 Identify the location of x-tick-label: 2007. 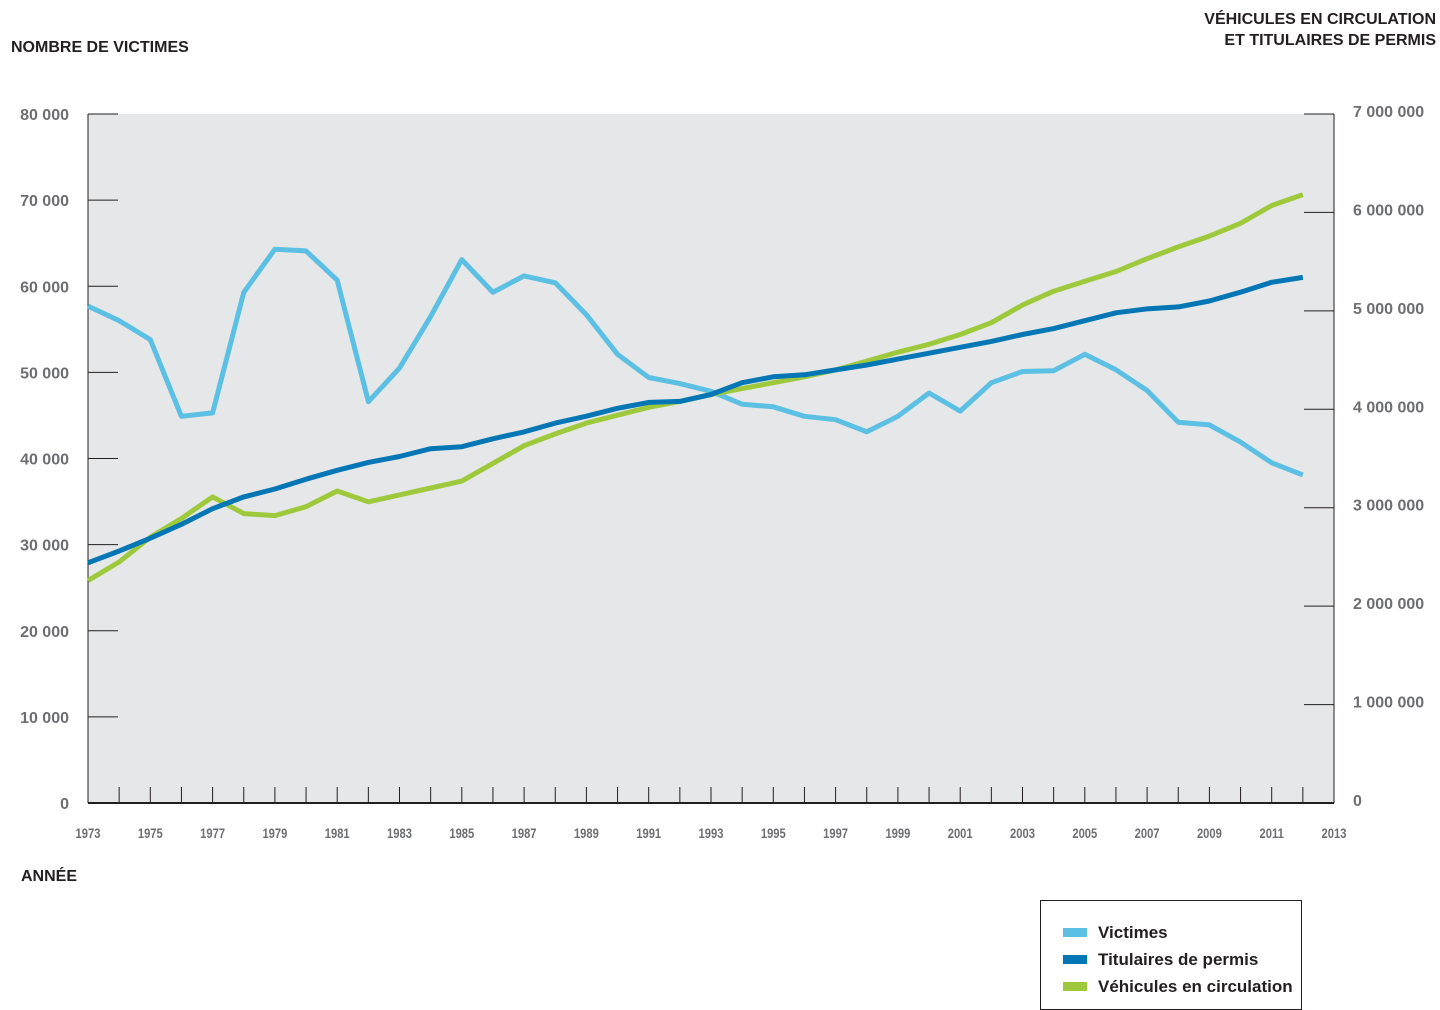
(1147, 833).